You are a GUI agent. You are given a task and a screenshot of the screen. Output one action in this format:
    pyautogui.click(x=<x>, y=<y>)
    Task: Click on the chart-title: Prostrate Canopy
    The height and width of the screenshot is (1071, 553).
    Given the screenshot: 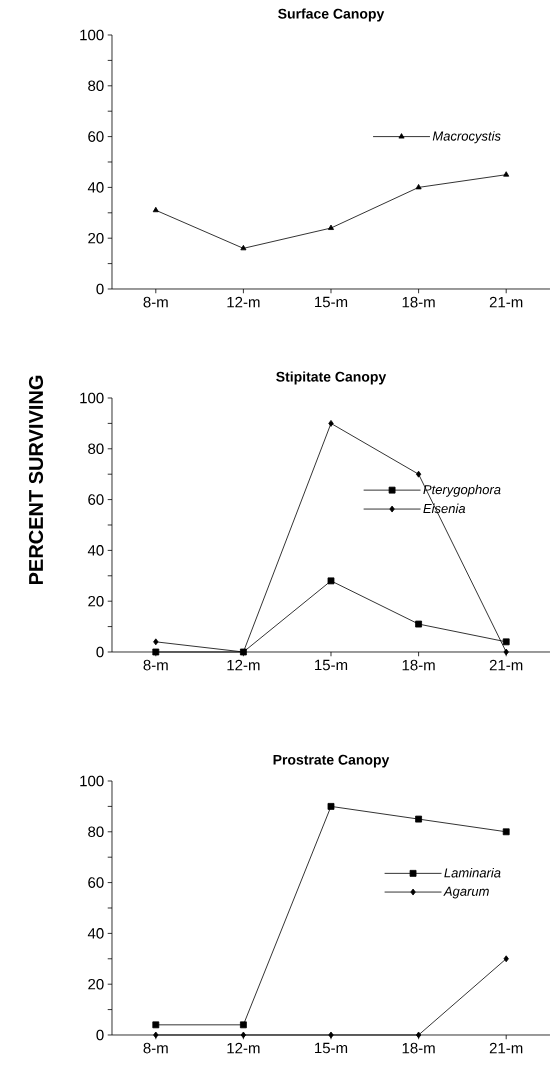 What is the action you would take?
    pyautogui.click(x=331, y=761)
    